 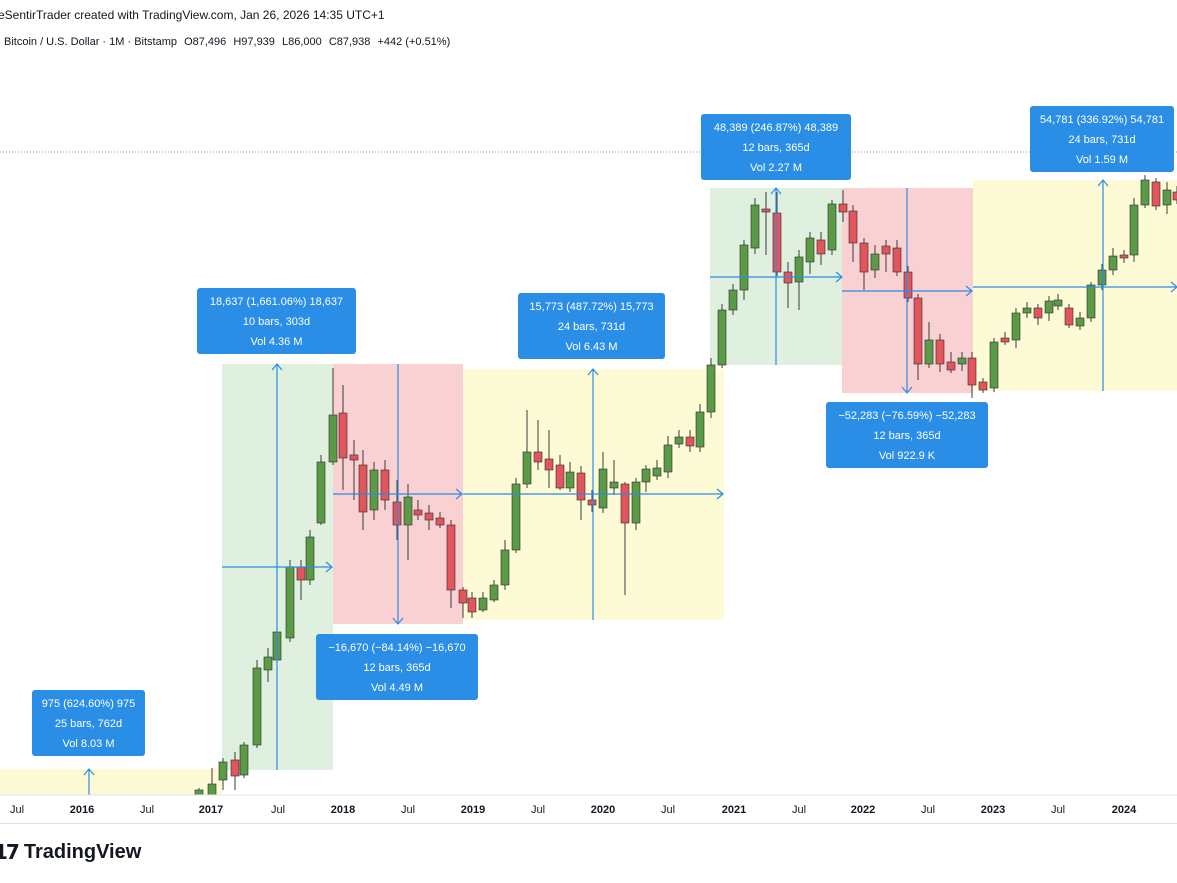 I want to click on arrow-head-right, so click(x=459, y=494).